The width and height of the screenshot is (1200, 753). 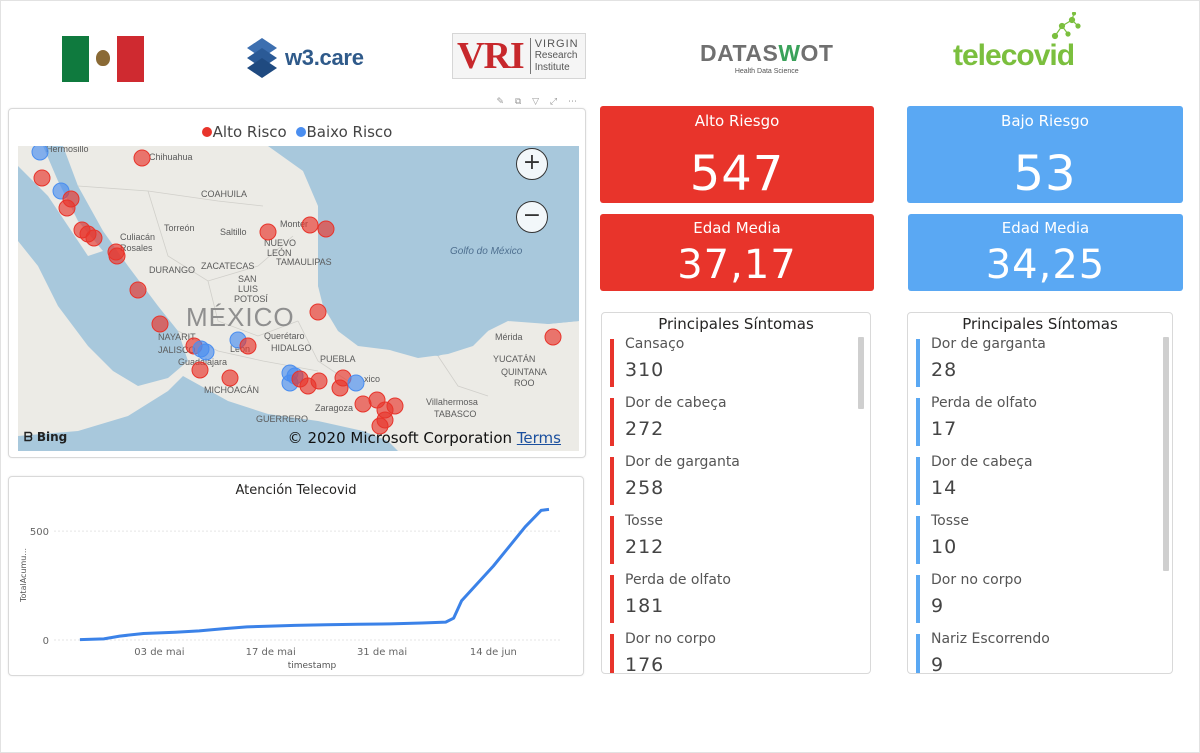 I want to click on place-culiacan: Culiacán, so click(x=138, y=237).